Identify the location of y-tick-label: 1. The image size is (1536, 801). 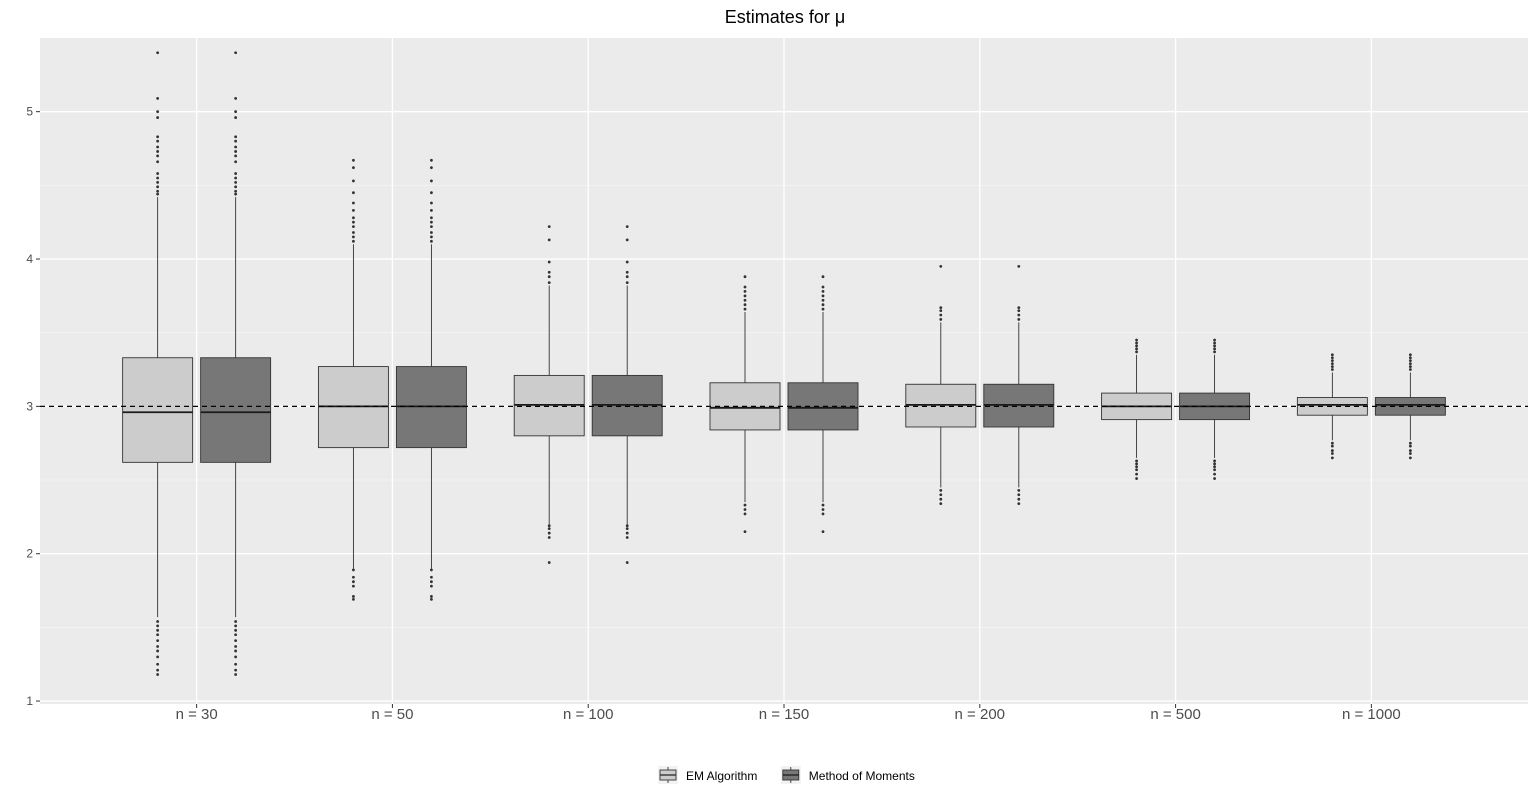
(29, 701).